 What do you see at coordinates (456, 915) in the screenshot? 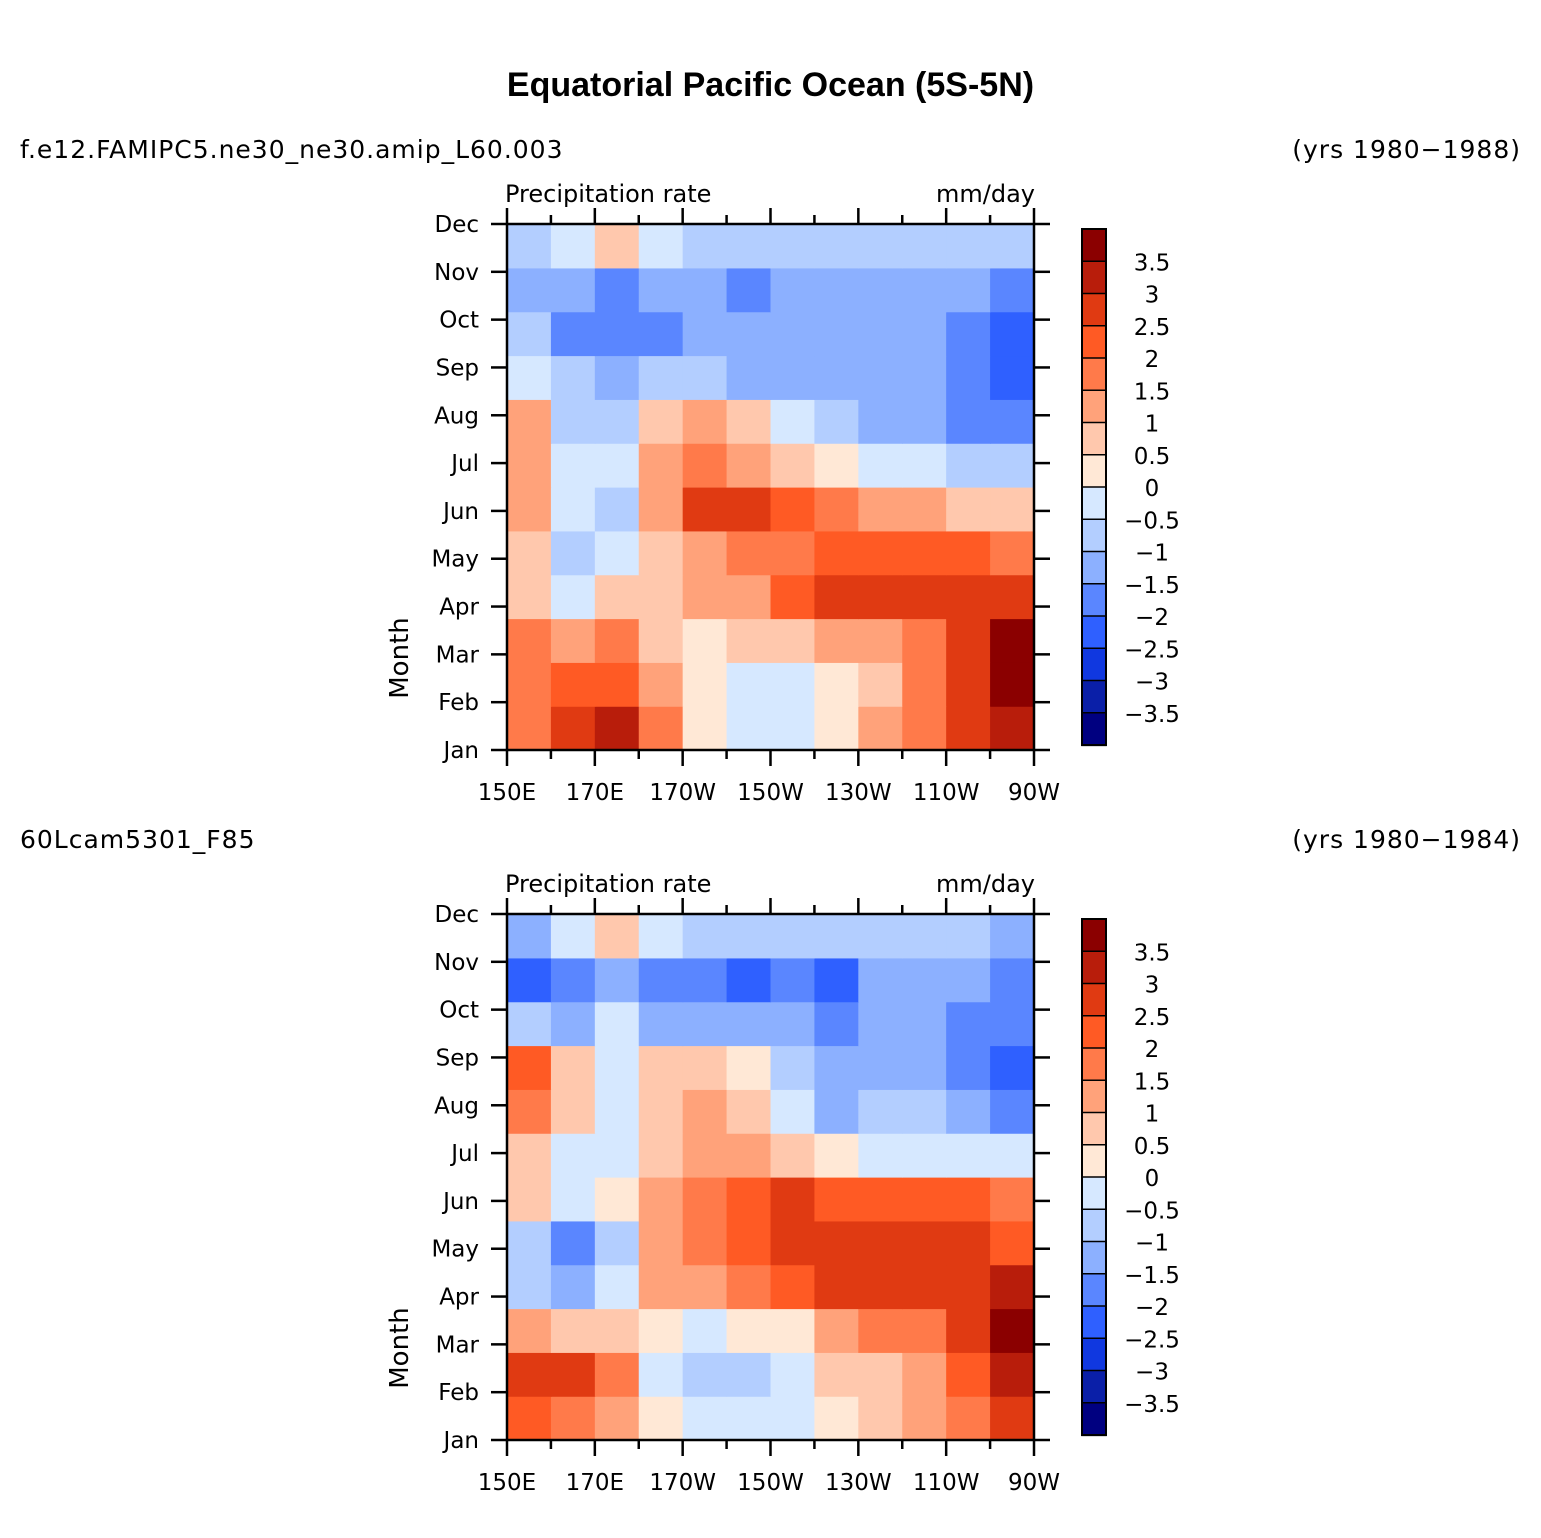
I see `y-tick-label: Dec` at bounding box center [456, 915].